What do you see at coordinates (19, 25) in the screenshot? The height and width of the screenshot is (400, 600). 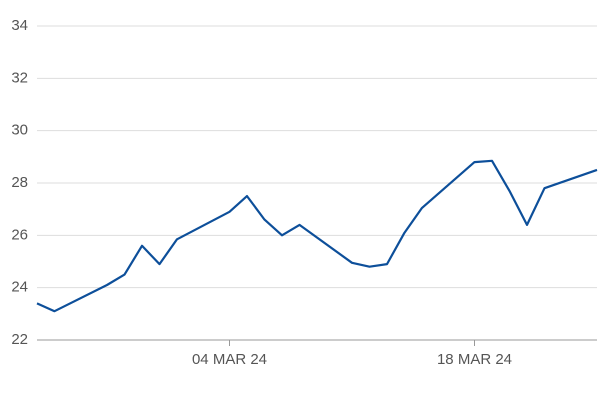 I see `y-tick-label: 34` at bounding box center [19, 25].